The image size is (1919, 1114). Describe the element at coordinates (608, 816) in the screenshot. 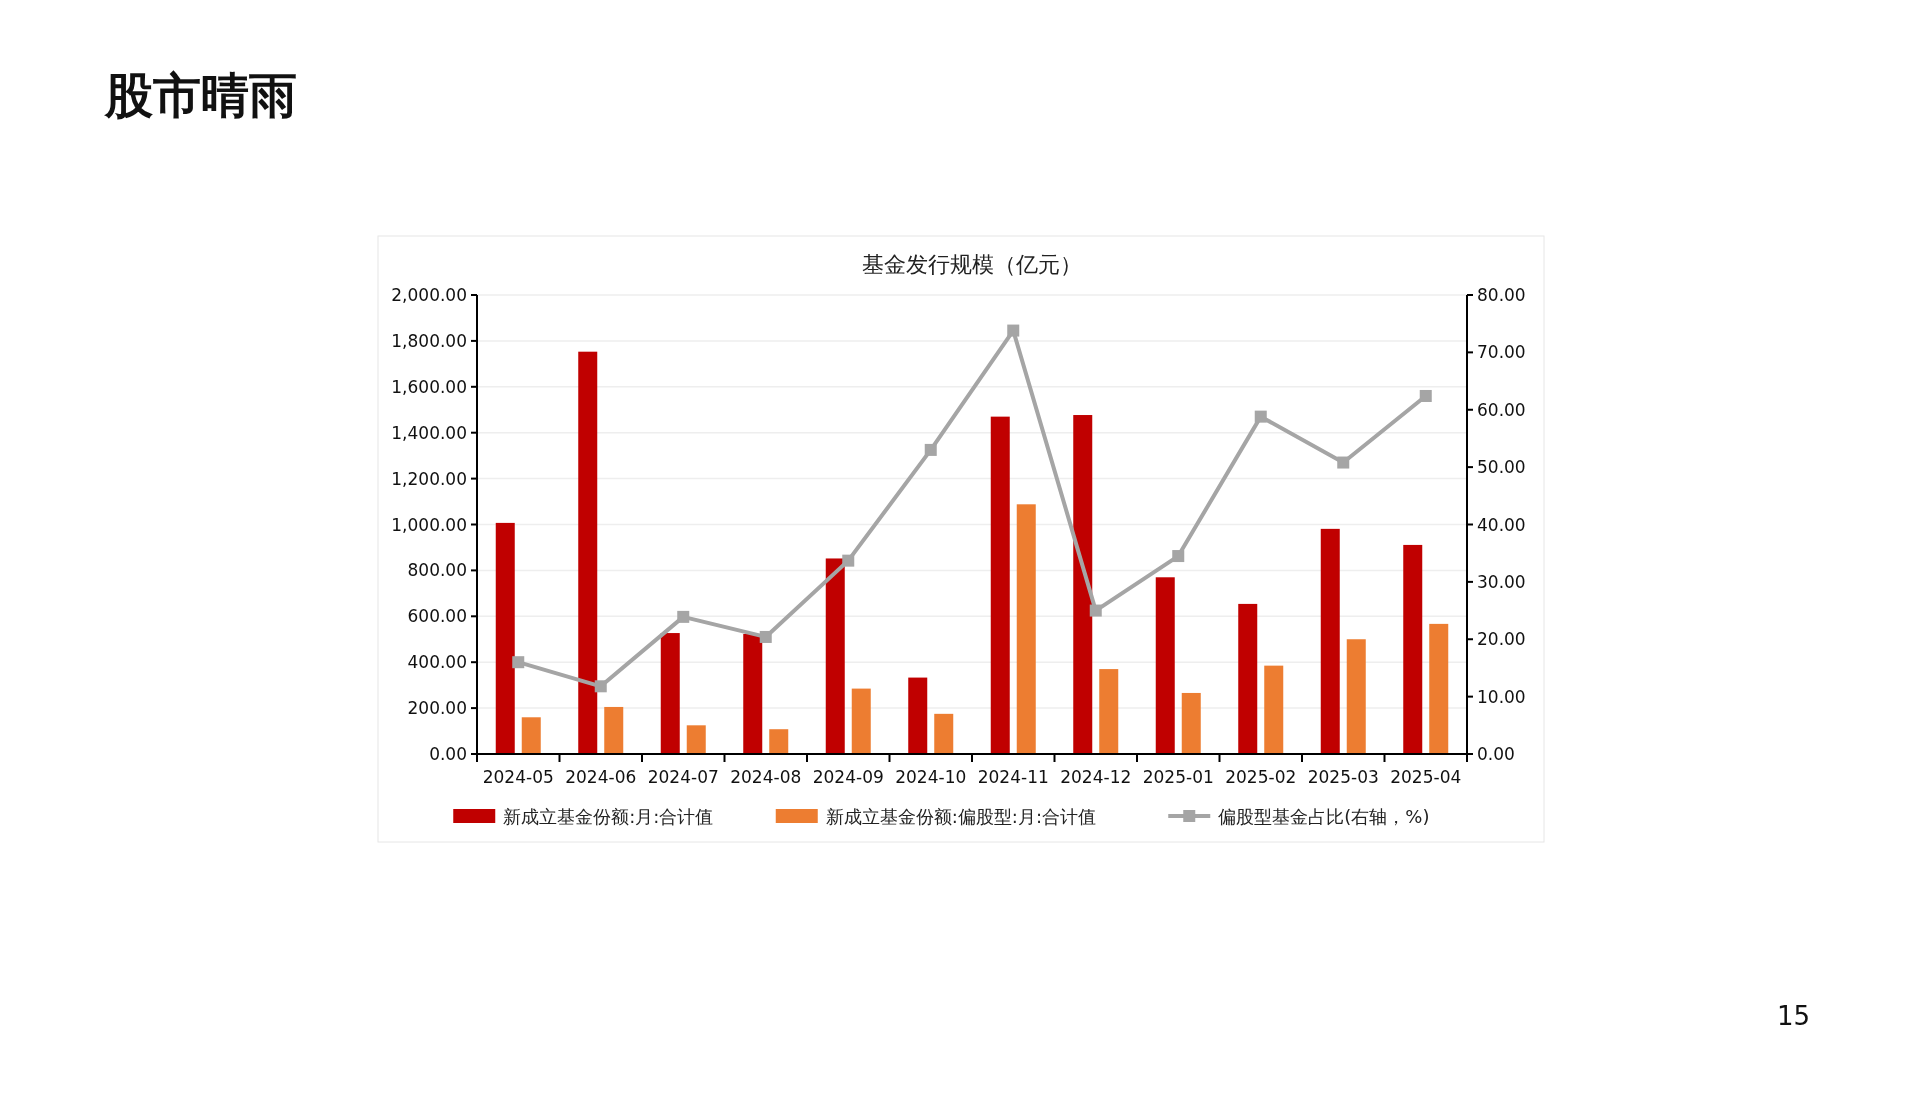

I see `legend-label: 新成立基金份额:月:合计值` at that location.